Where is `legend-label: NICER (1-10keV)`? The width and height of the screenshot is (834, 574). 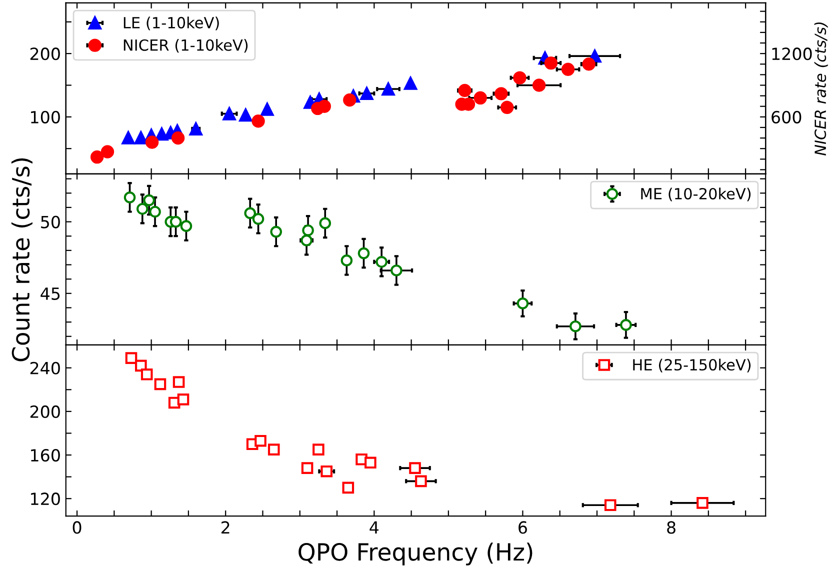 legend-label: NICER (1-10keV) is located at coordinates (186, 46).